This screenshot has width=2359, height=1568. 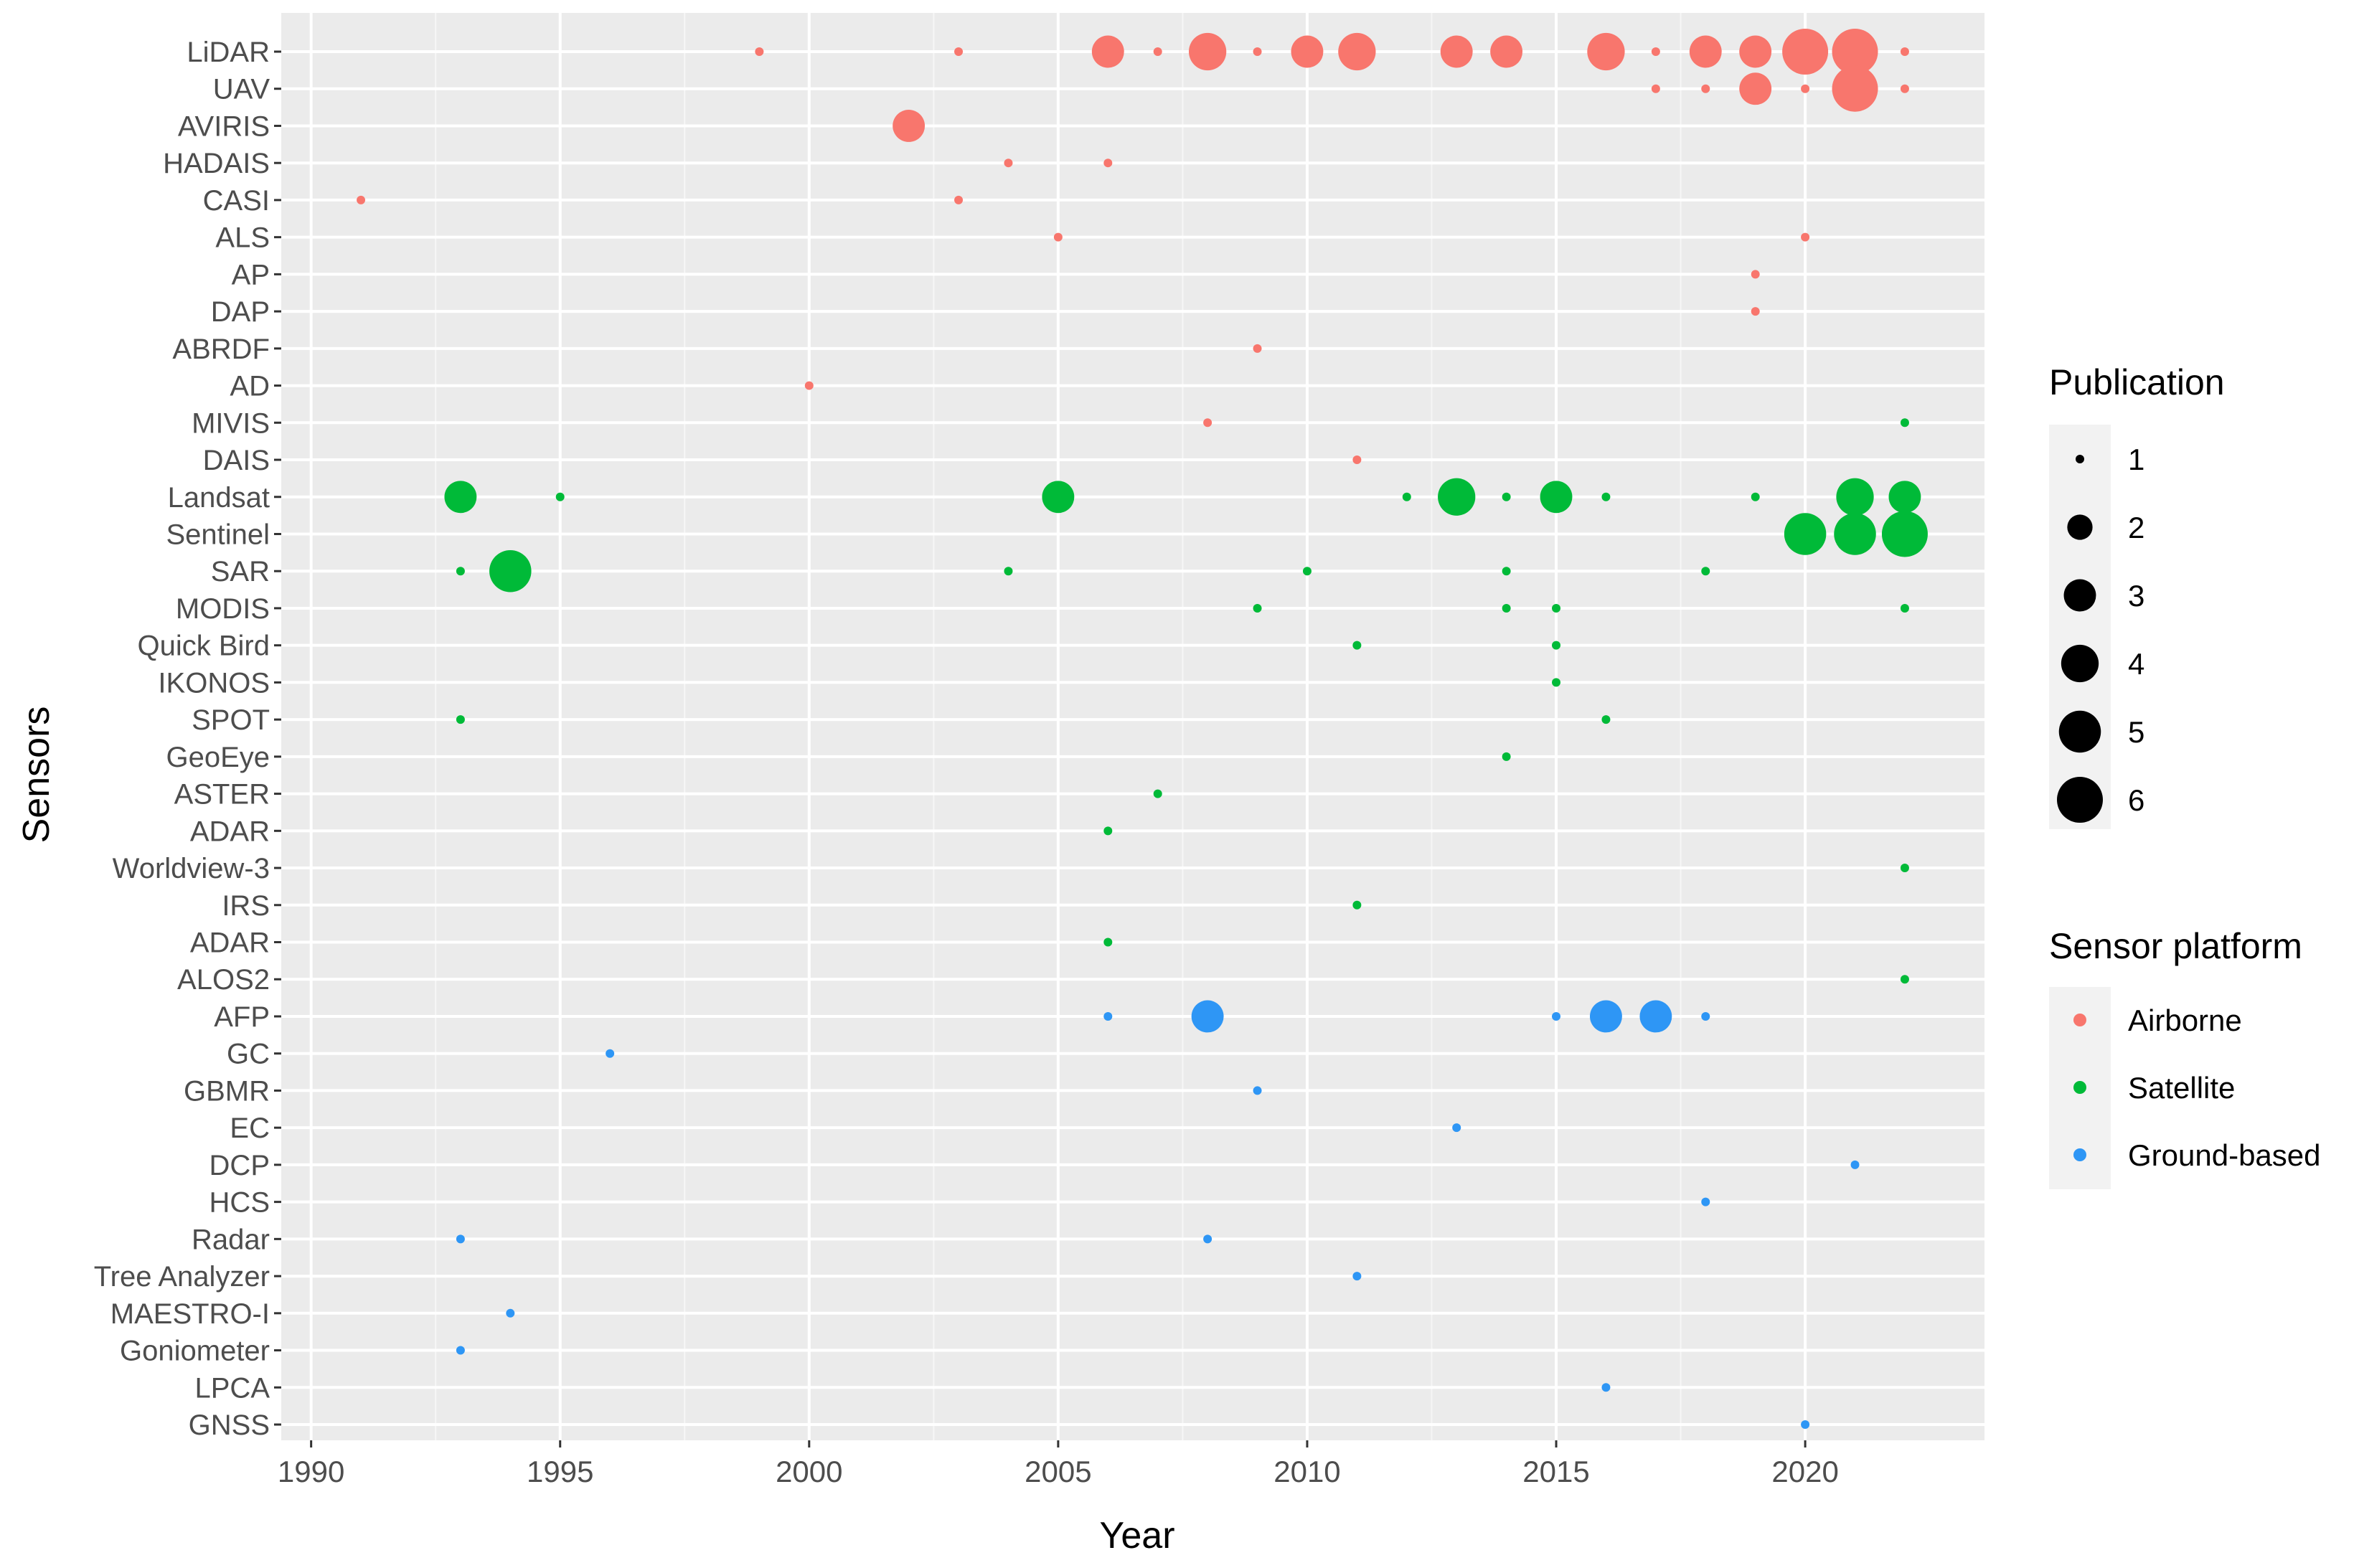 What do you see at coordinates (311, 1471) in the screenshot?
I see `x-tick-label: 1990` at bounding box center [311, 1471].